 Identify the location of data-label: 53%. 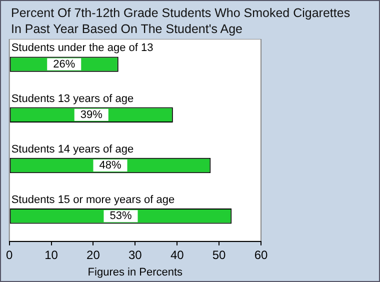
(121, 216).